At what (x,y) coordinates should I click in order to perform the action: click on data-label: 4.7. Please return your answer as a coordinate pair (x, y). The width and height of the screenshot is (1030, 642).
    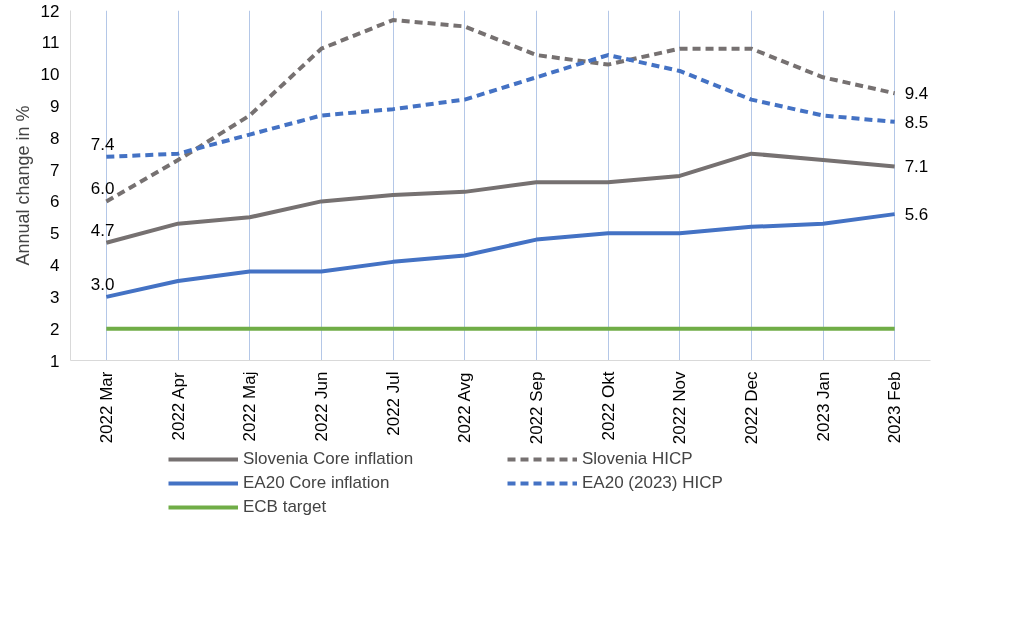
    Looking at the image, I should click on (102, 230).